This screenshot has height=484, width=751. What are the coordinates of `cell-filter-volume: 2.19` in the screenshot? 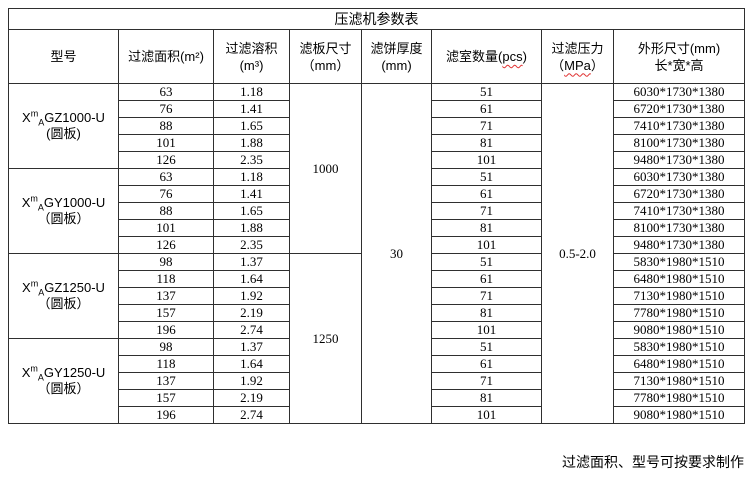 It's located at (251, 313).